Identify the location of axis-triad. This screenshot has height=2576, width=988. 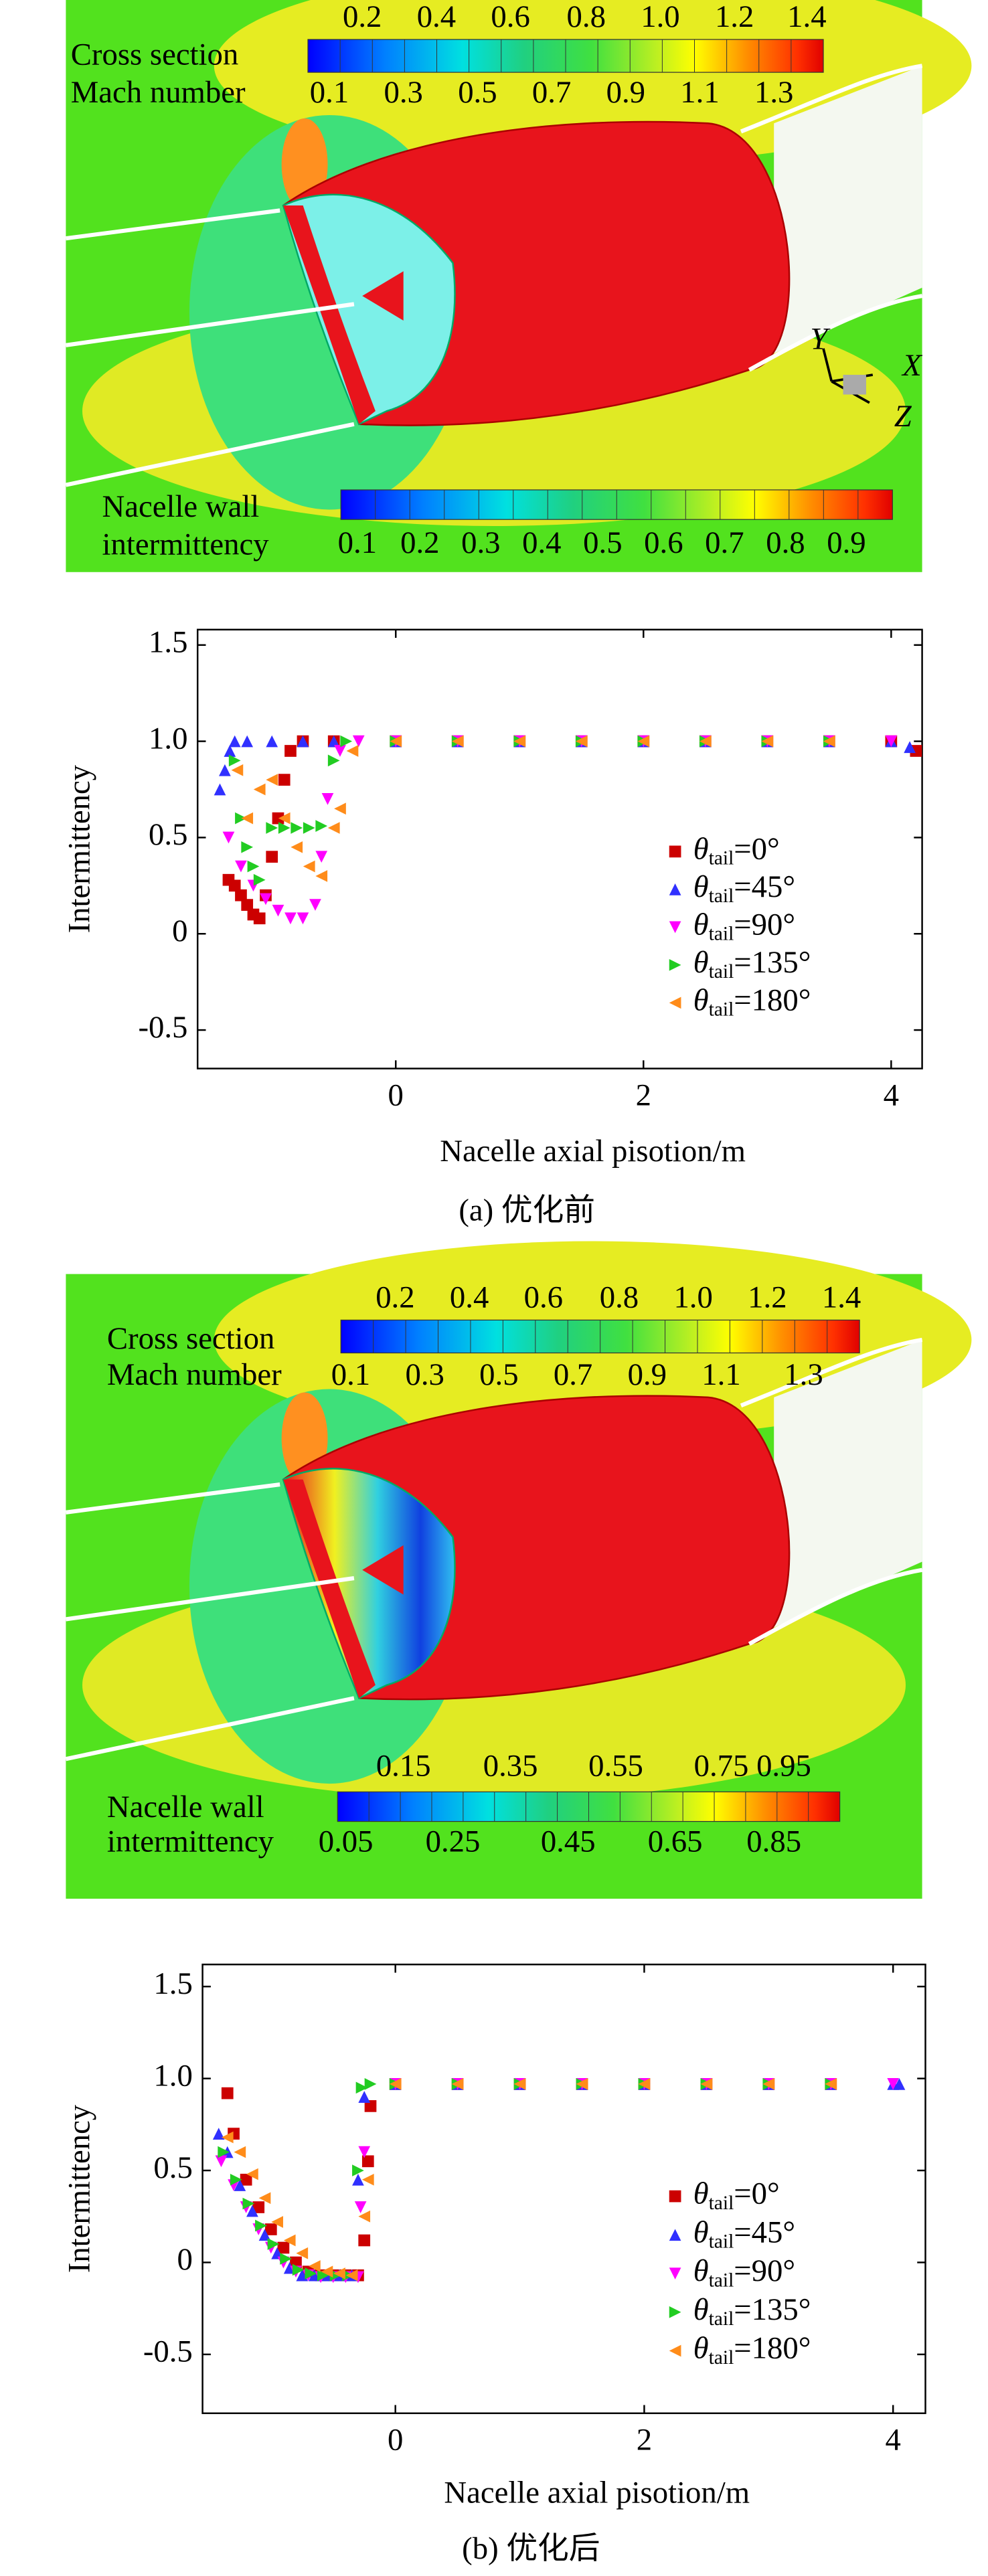
(854, 385).